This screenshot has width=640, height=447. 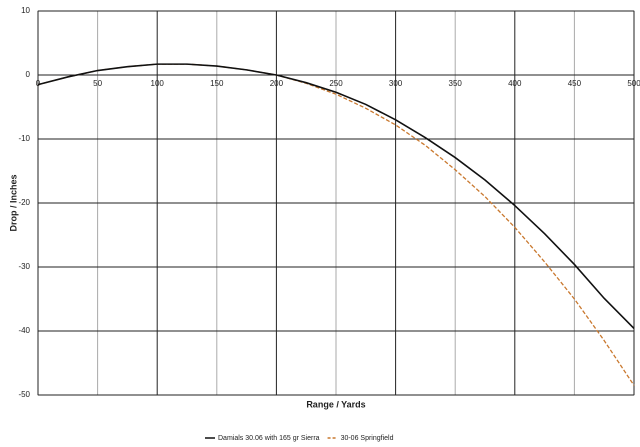 What do you see at coordinates (269, 438) in the screenshot?
I see `legend-label: Damials 30.06 with 165 gr Sierra` at bounding box center [269, 438].